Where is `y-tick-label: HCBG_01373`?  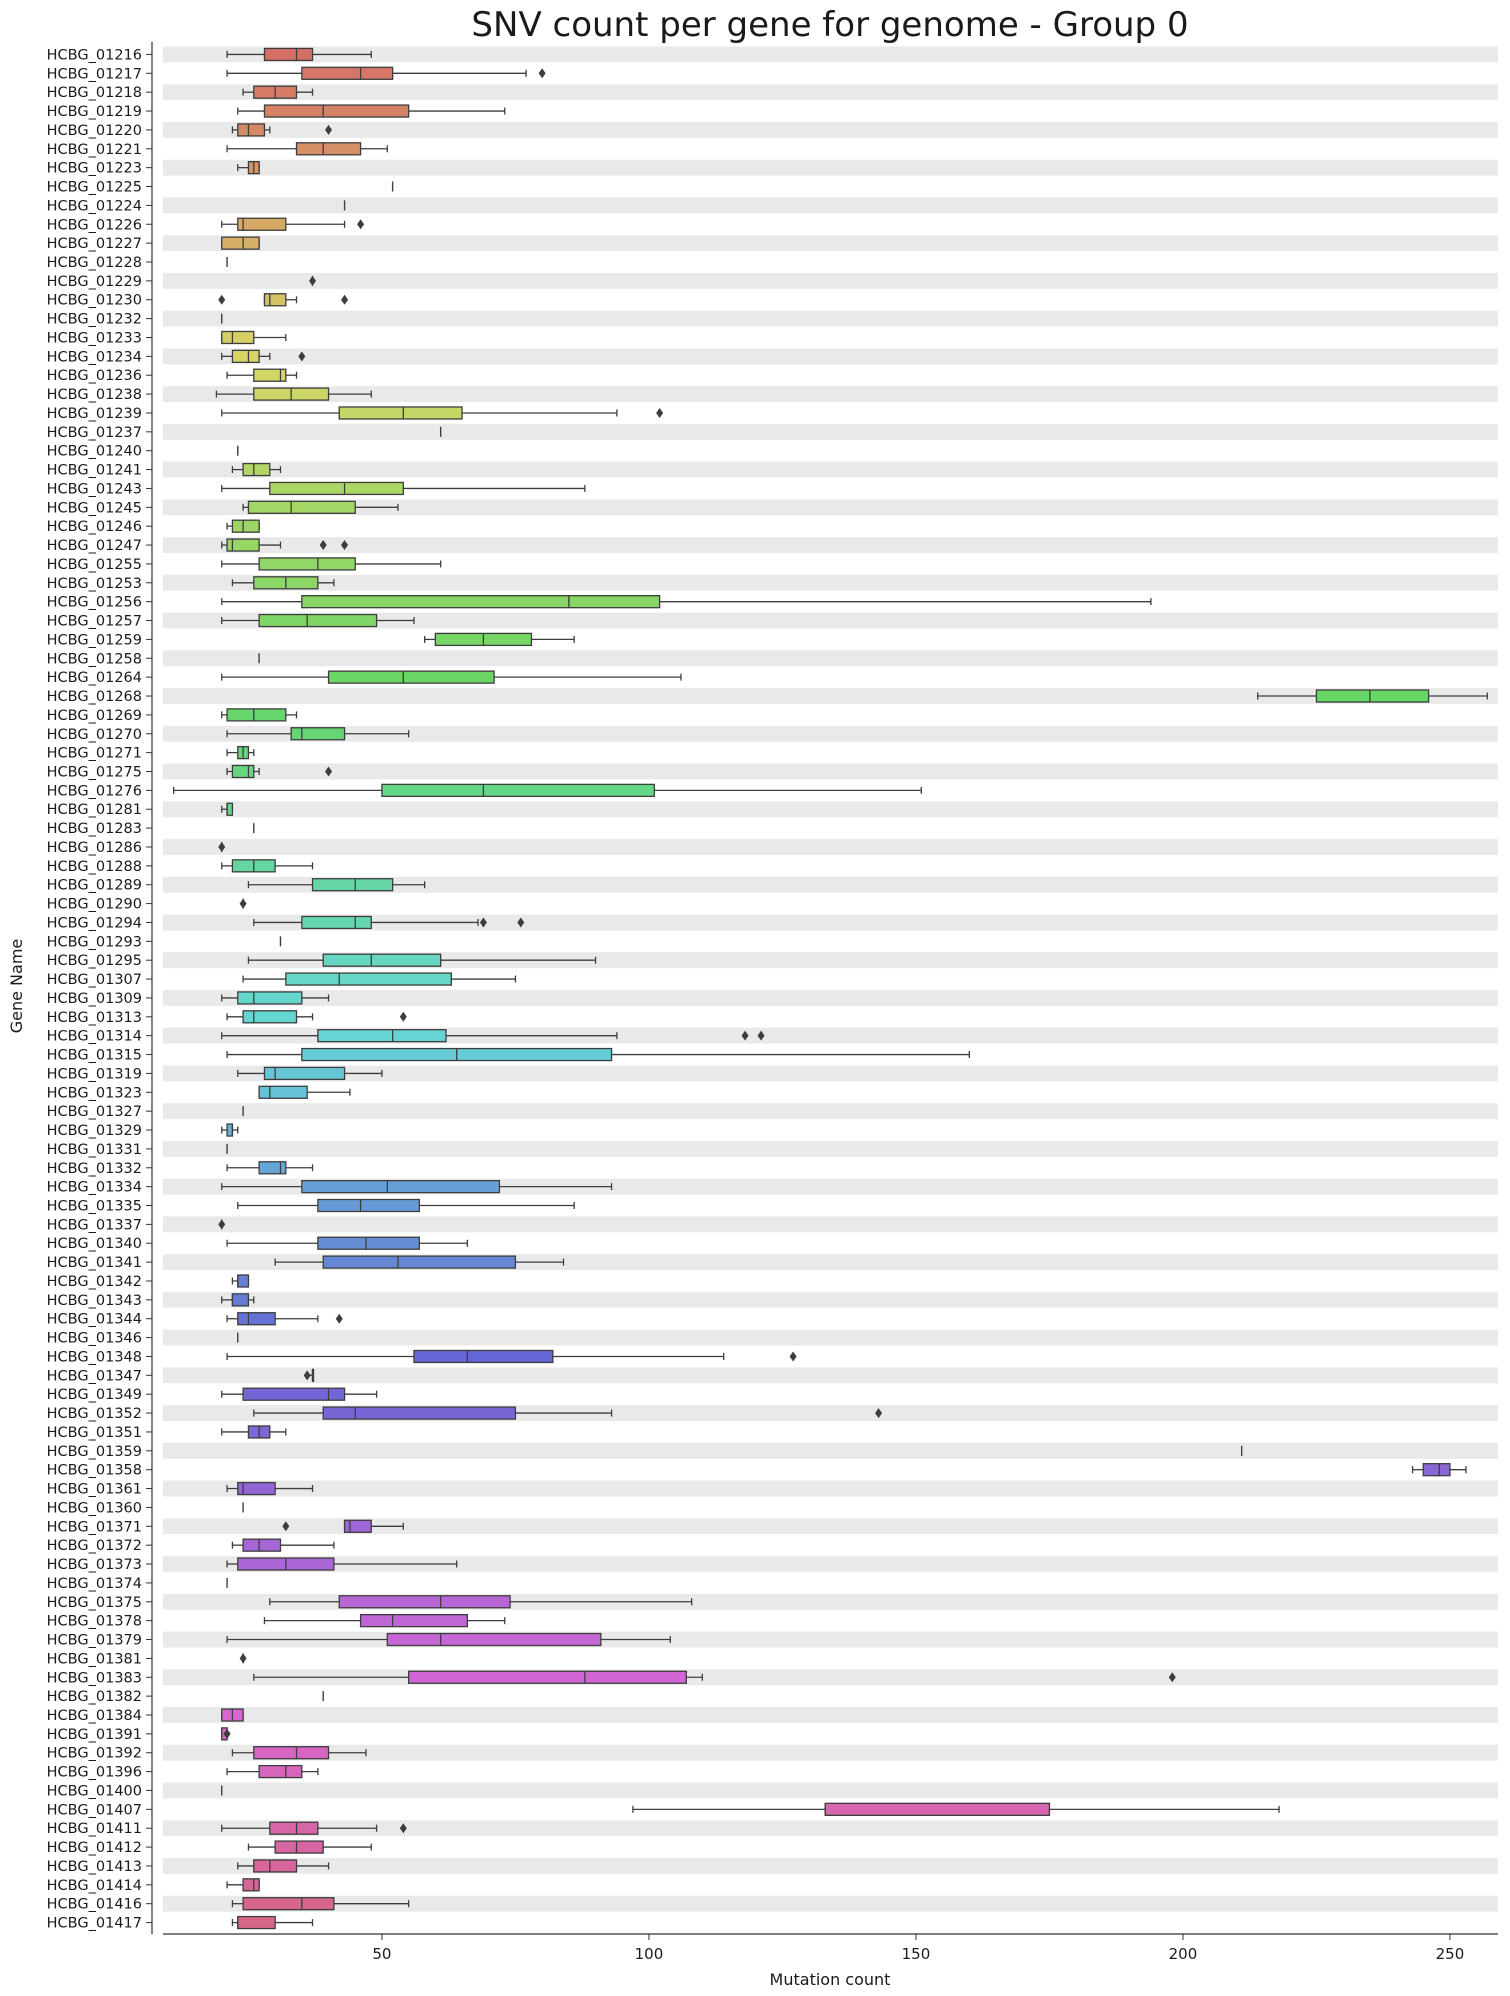
y-tick-label: HCBG_01373 is located at coordinates (94, 1565).